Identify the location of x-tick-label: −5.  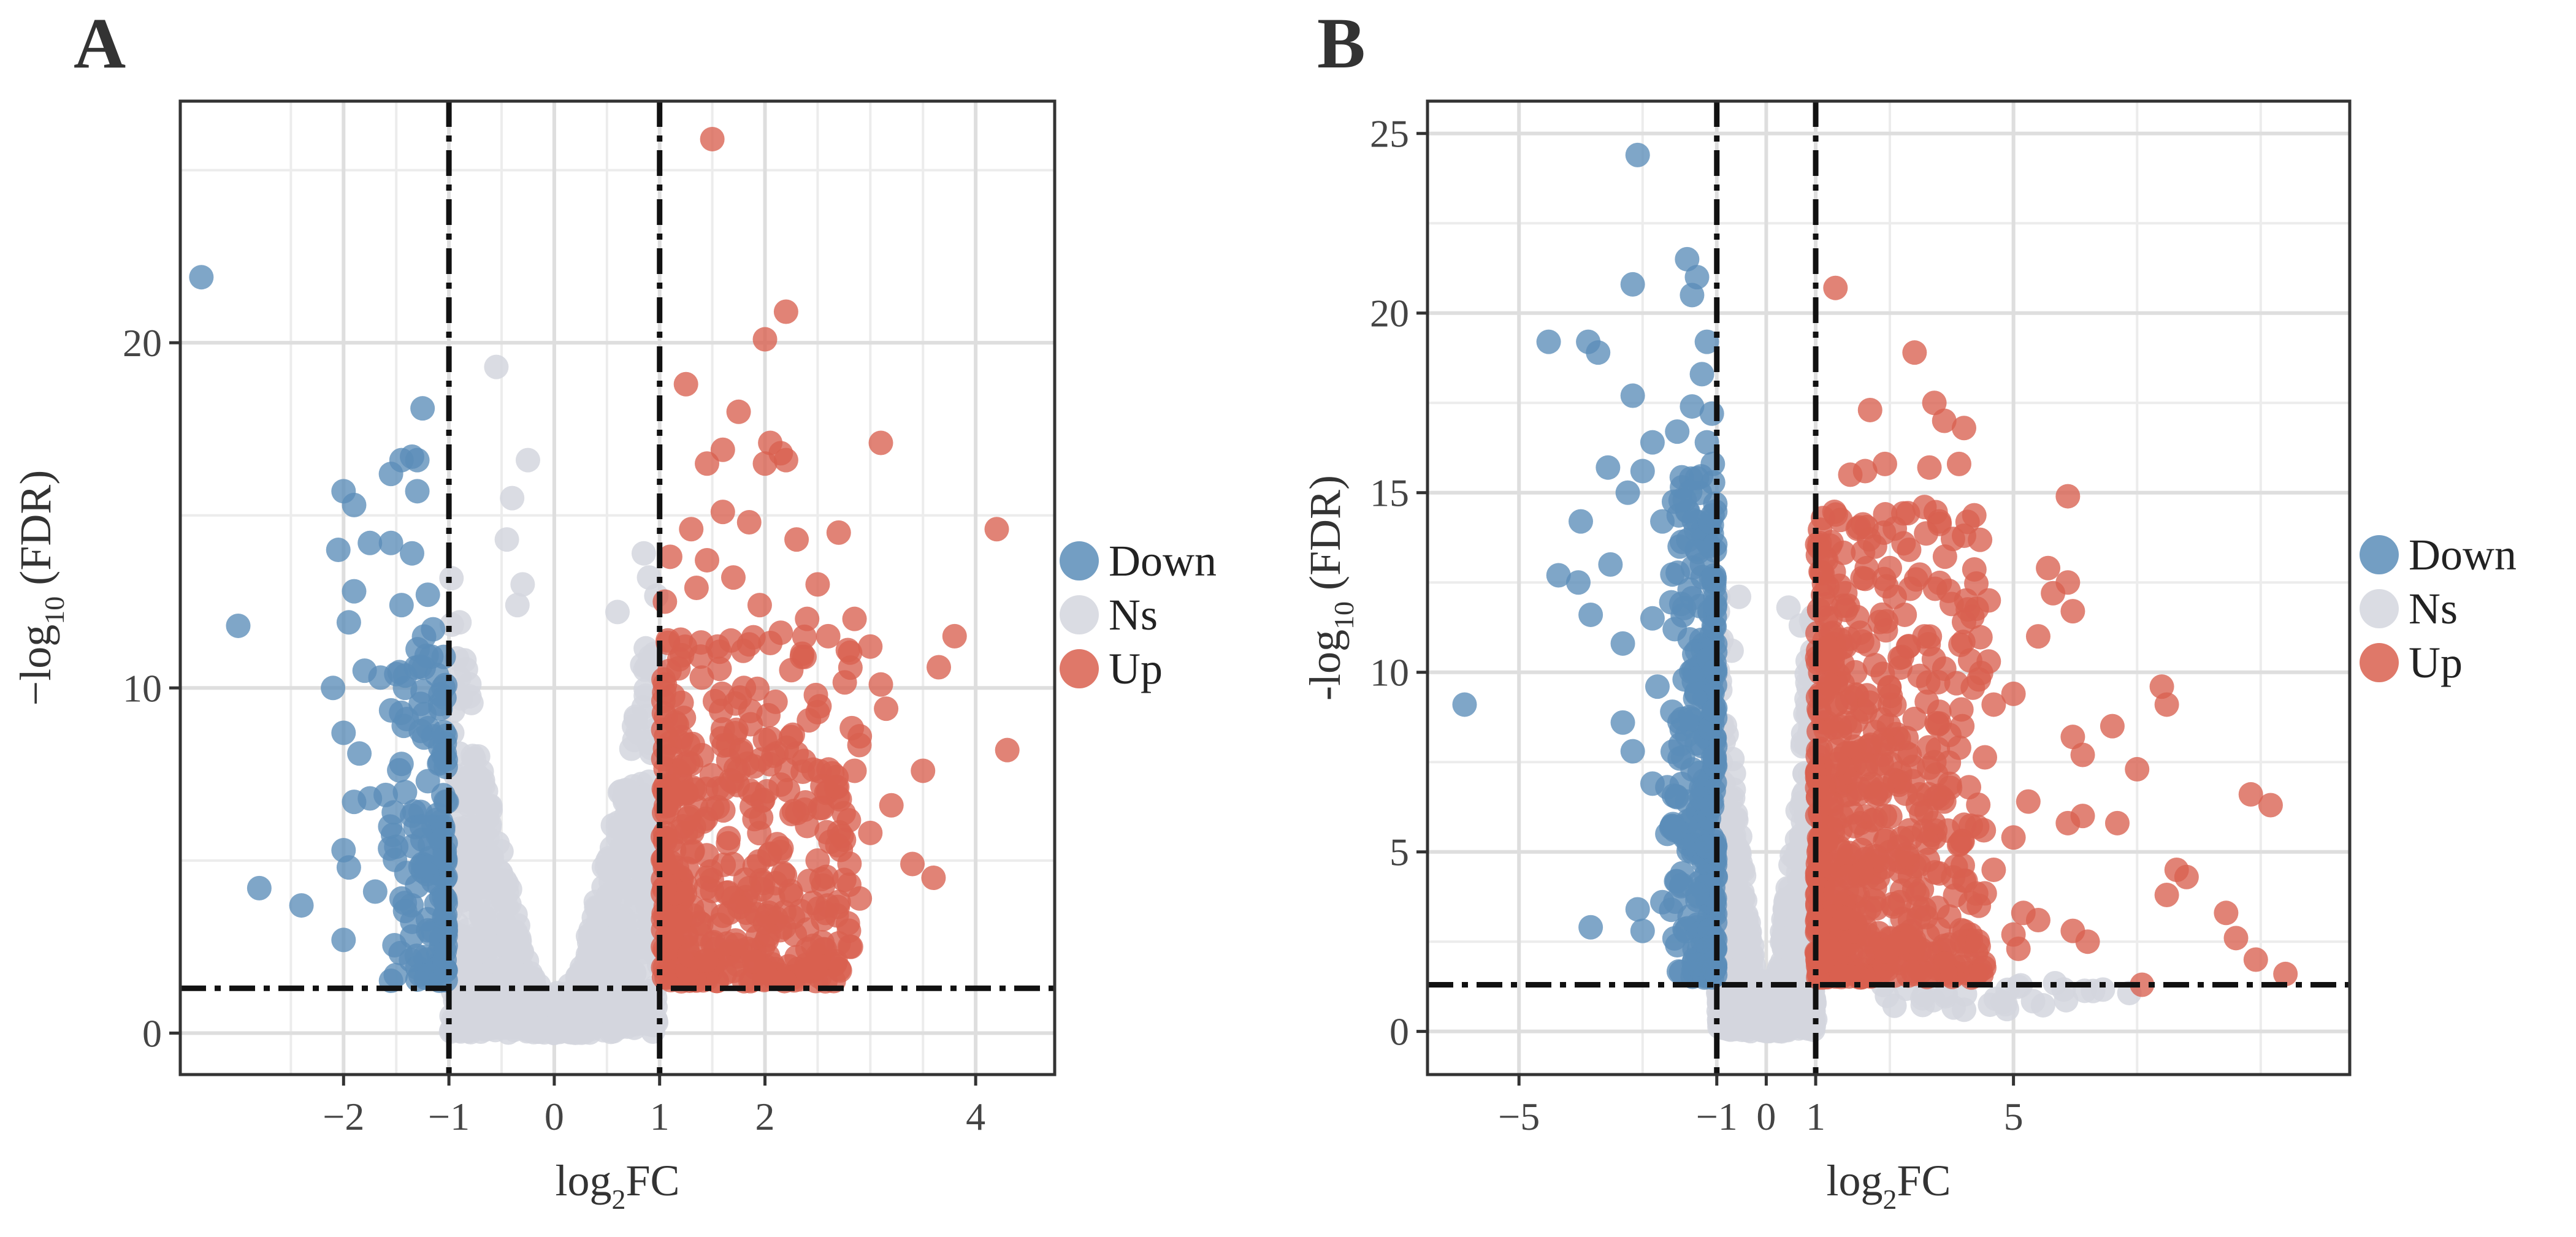
(1519, 1116).